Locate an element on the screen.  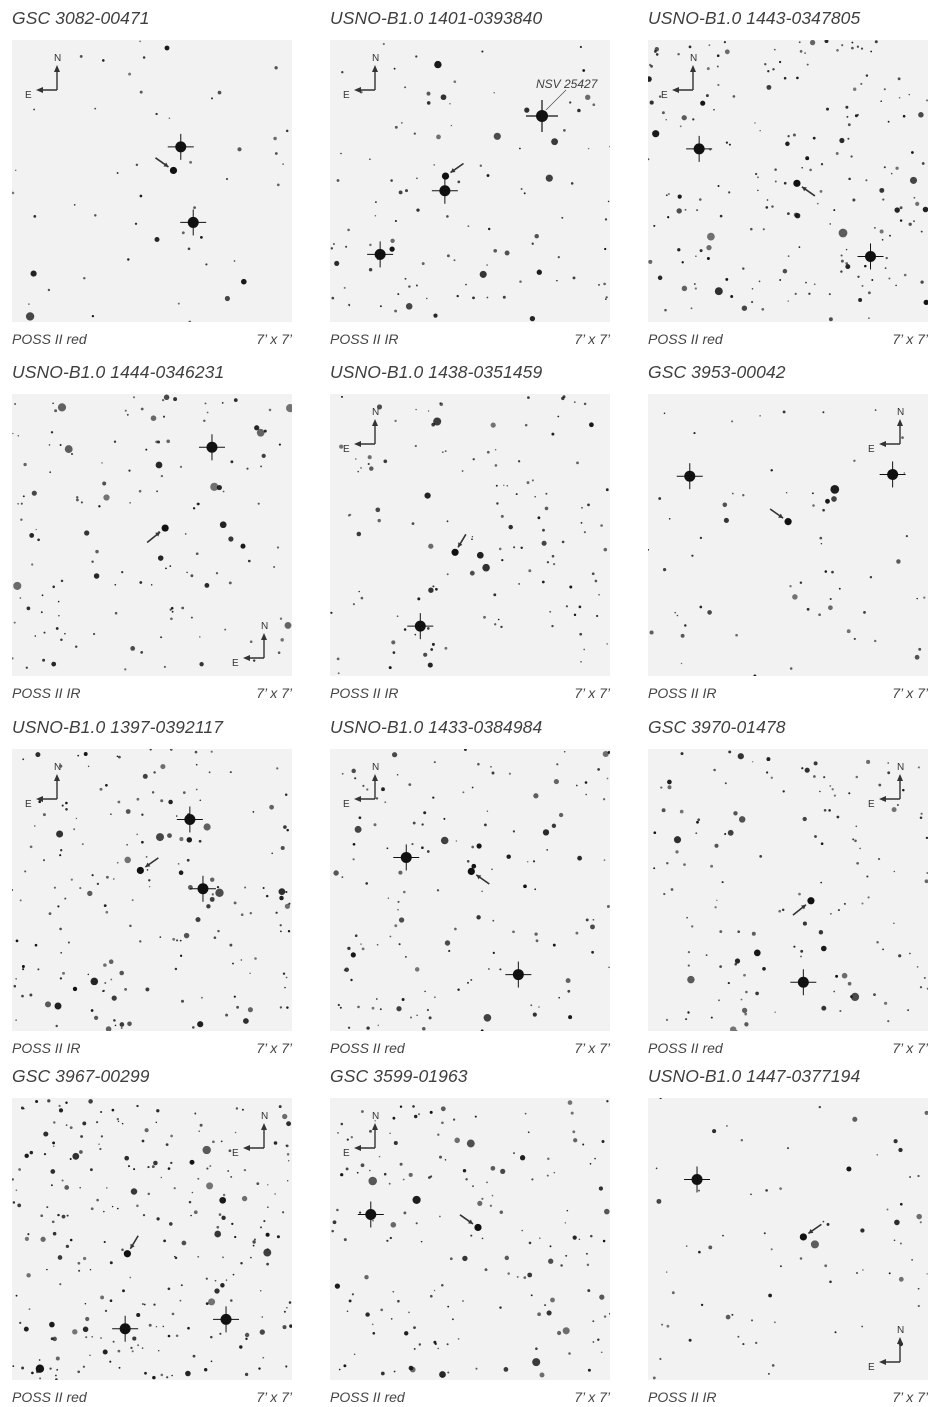
object-label: NSV 25427 is located at coordinates (562, 104).